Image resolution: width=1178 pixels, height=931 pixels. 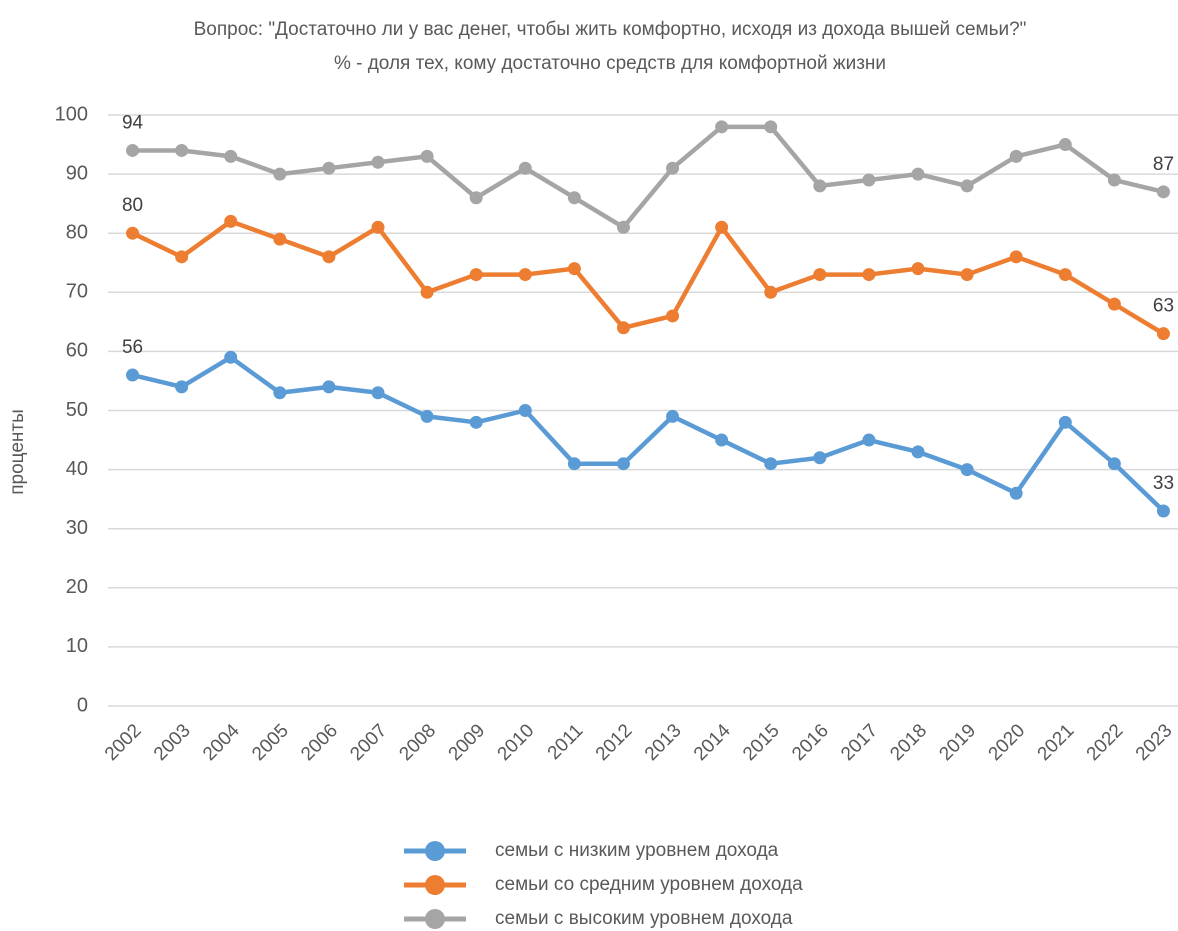 What do you see at coordinates (908, 742) in the screenshot?
I see `x-tick-label: 2018` at bounding box center [908, 742].